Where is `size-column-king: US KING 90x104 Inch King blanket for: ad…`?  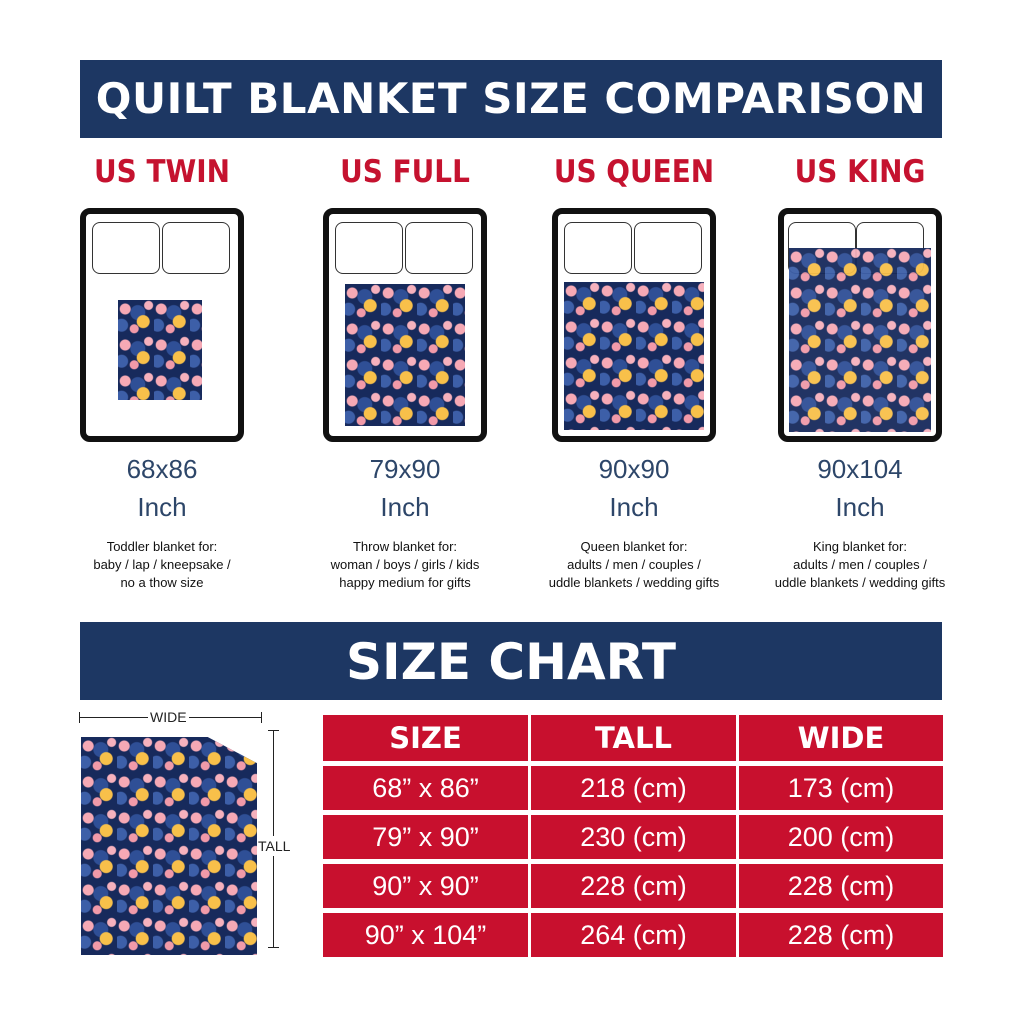 size-column-king: US KING 90x104 Inch King blanket for: ad… is located at coordinates (860, 370).